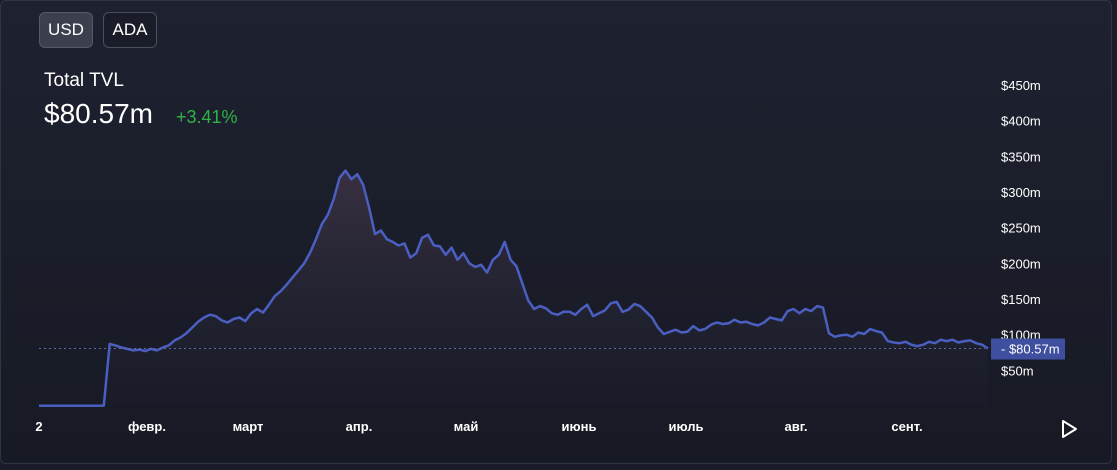 This screenshot has width=1117, height=470. Describe the element at coordinates (685, 426) in the screenshot. I see `x-tick-label: июль` at that location.